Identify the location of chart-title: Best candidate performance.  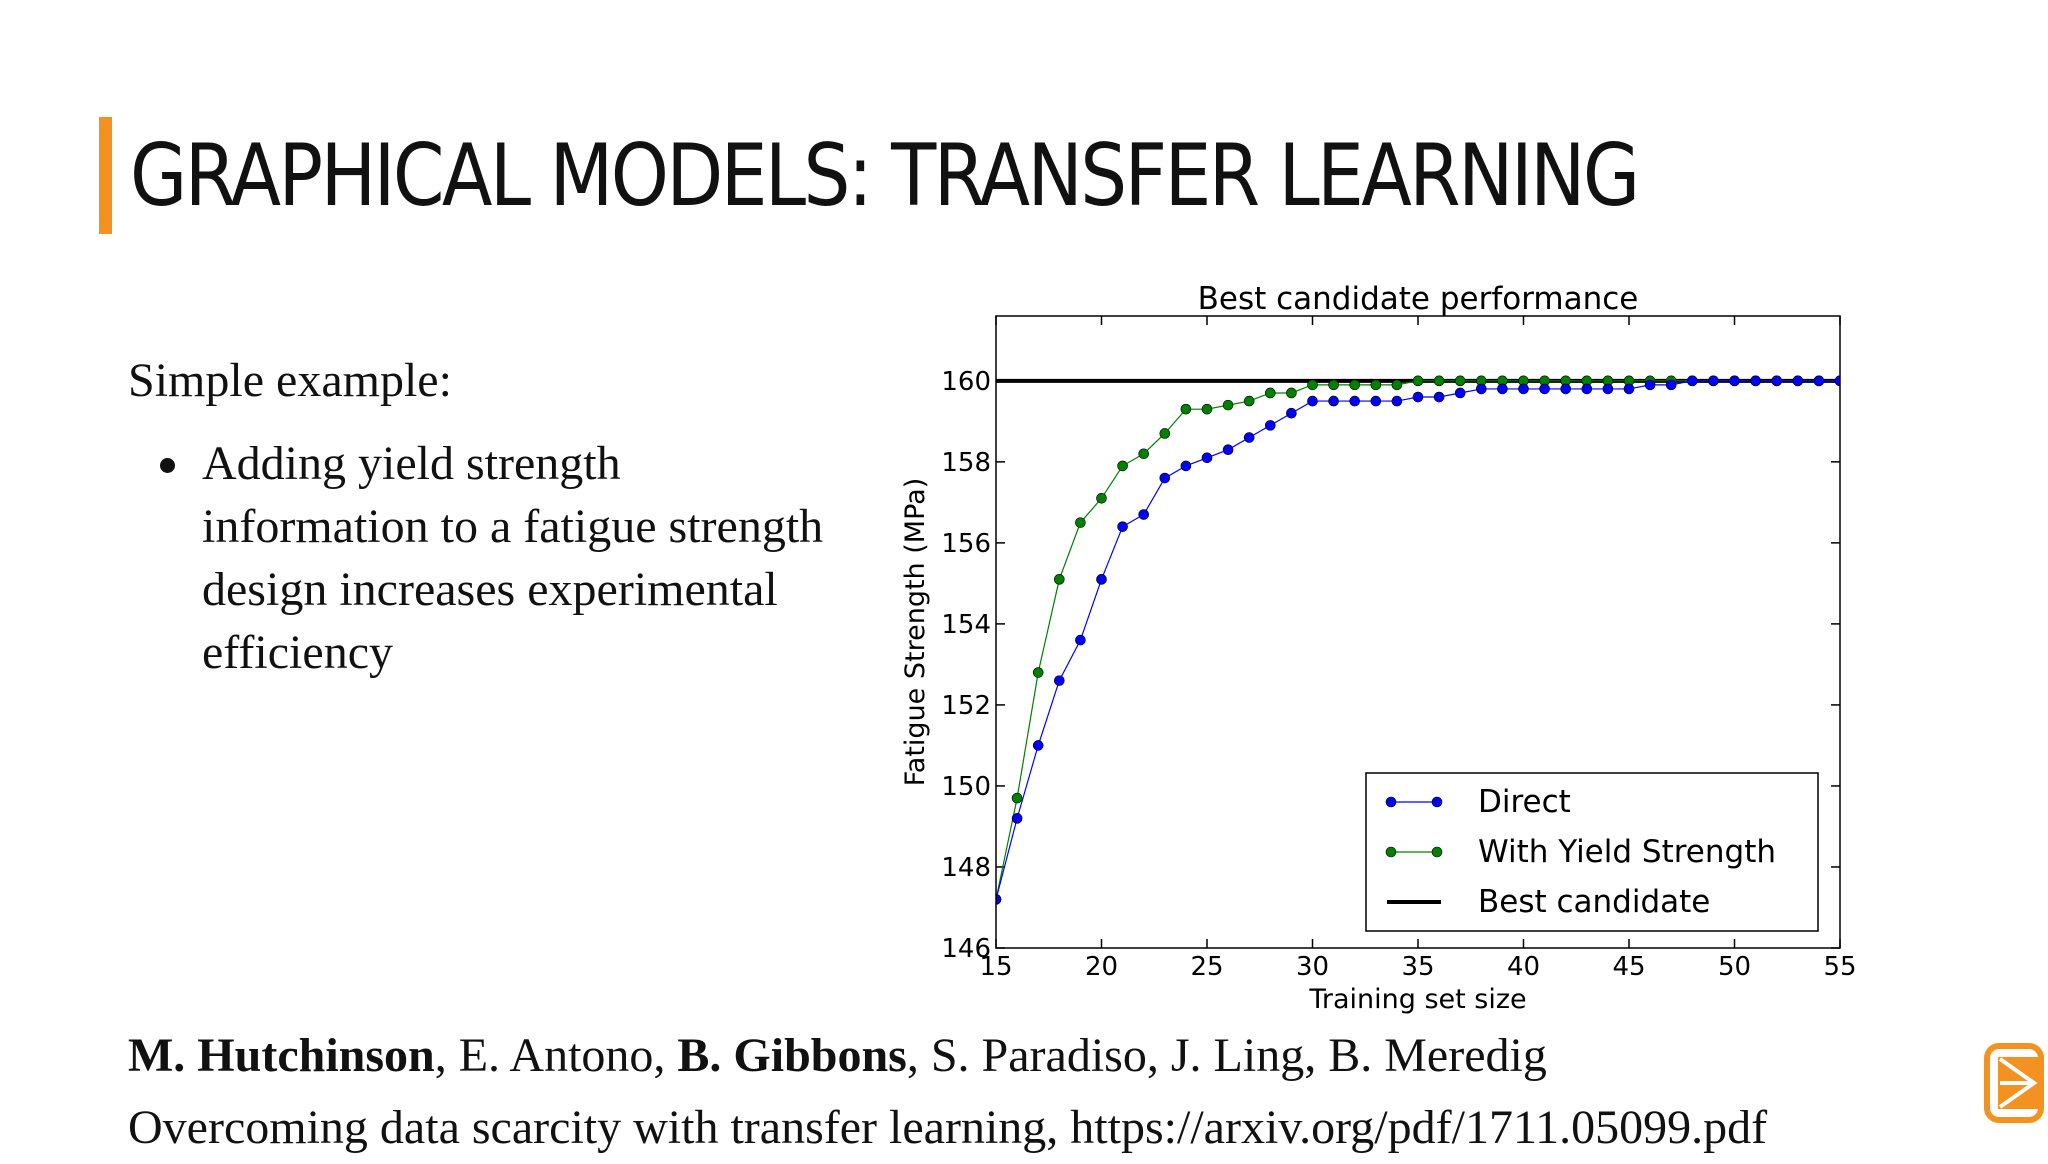
(1418, 299).